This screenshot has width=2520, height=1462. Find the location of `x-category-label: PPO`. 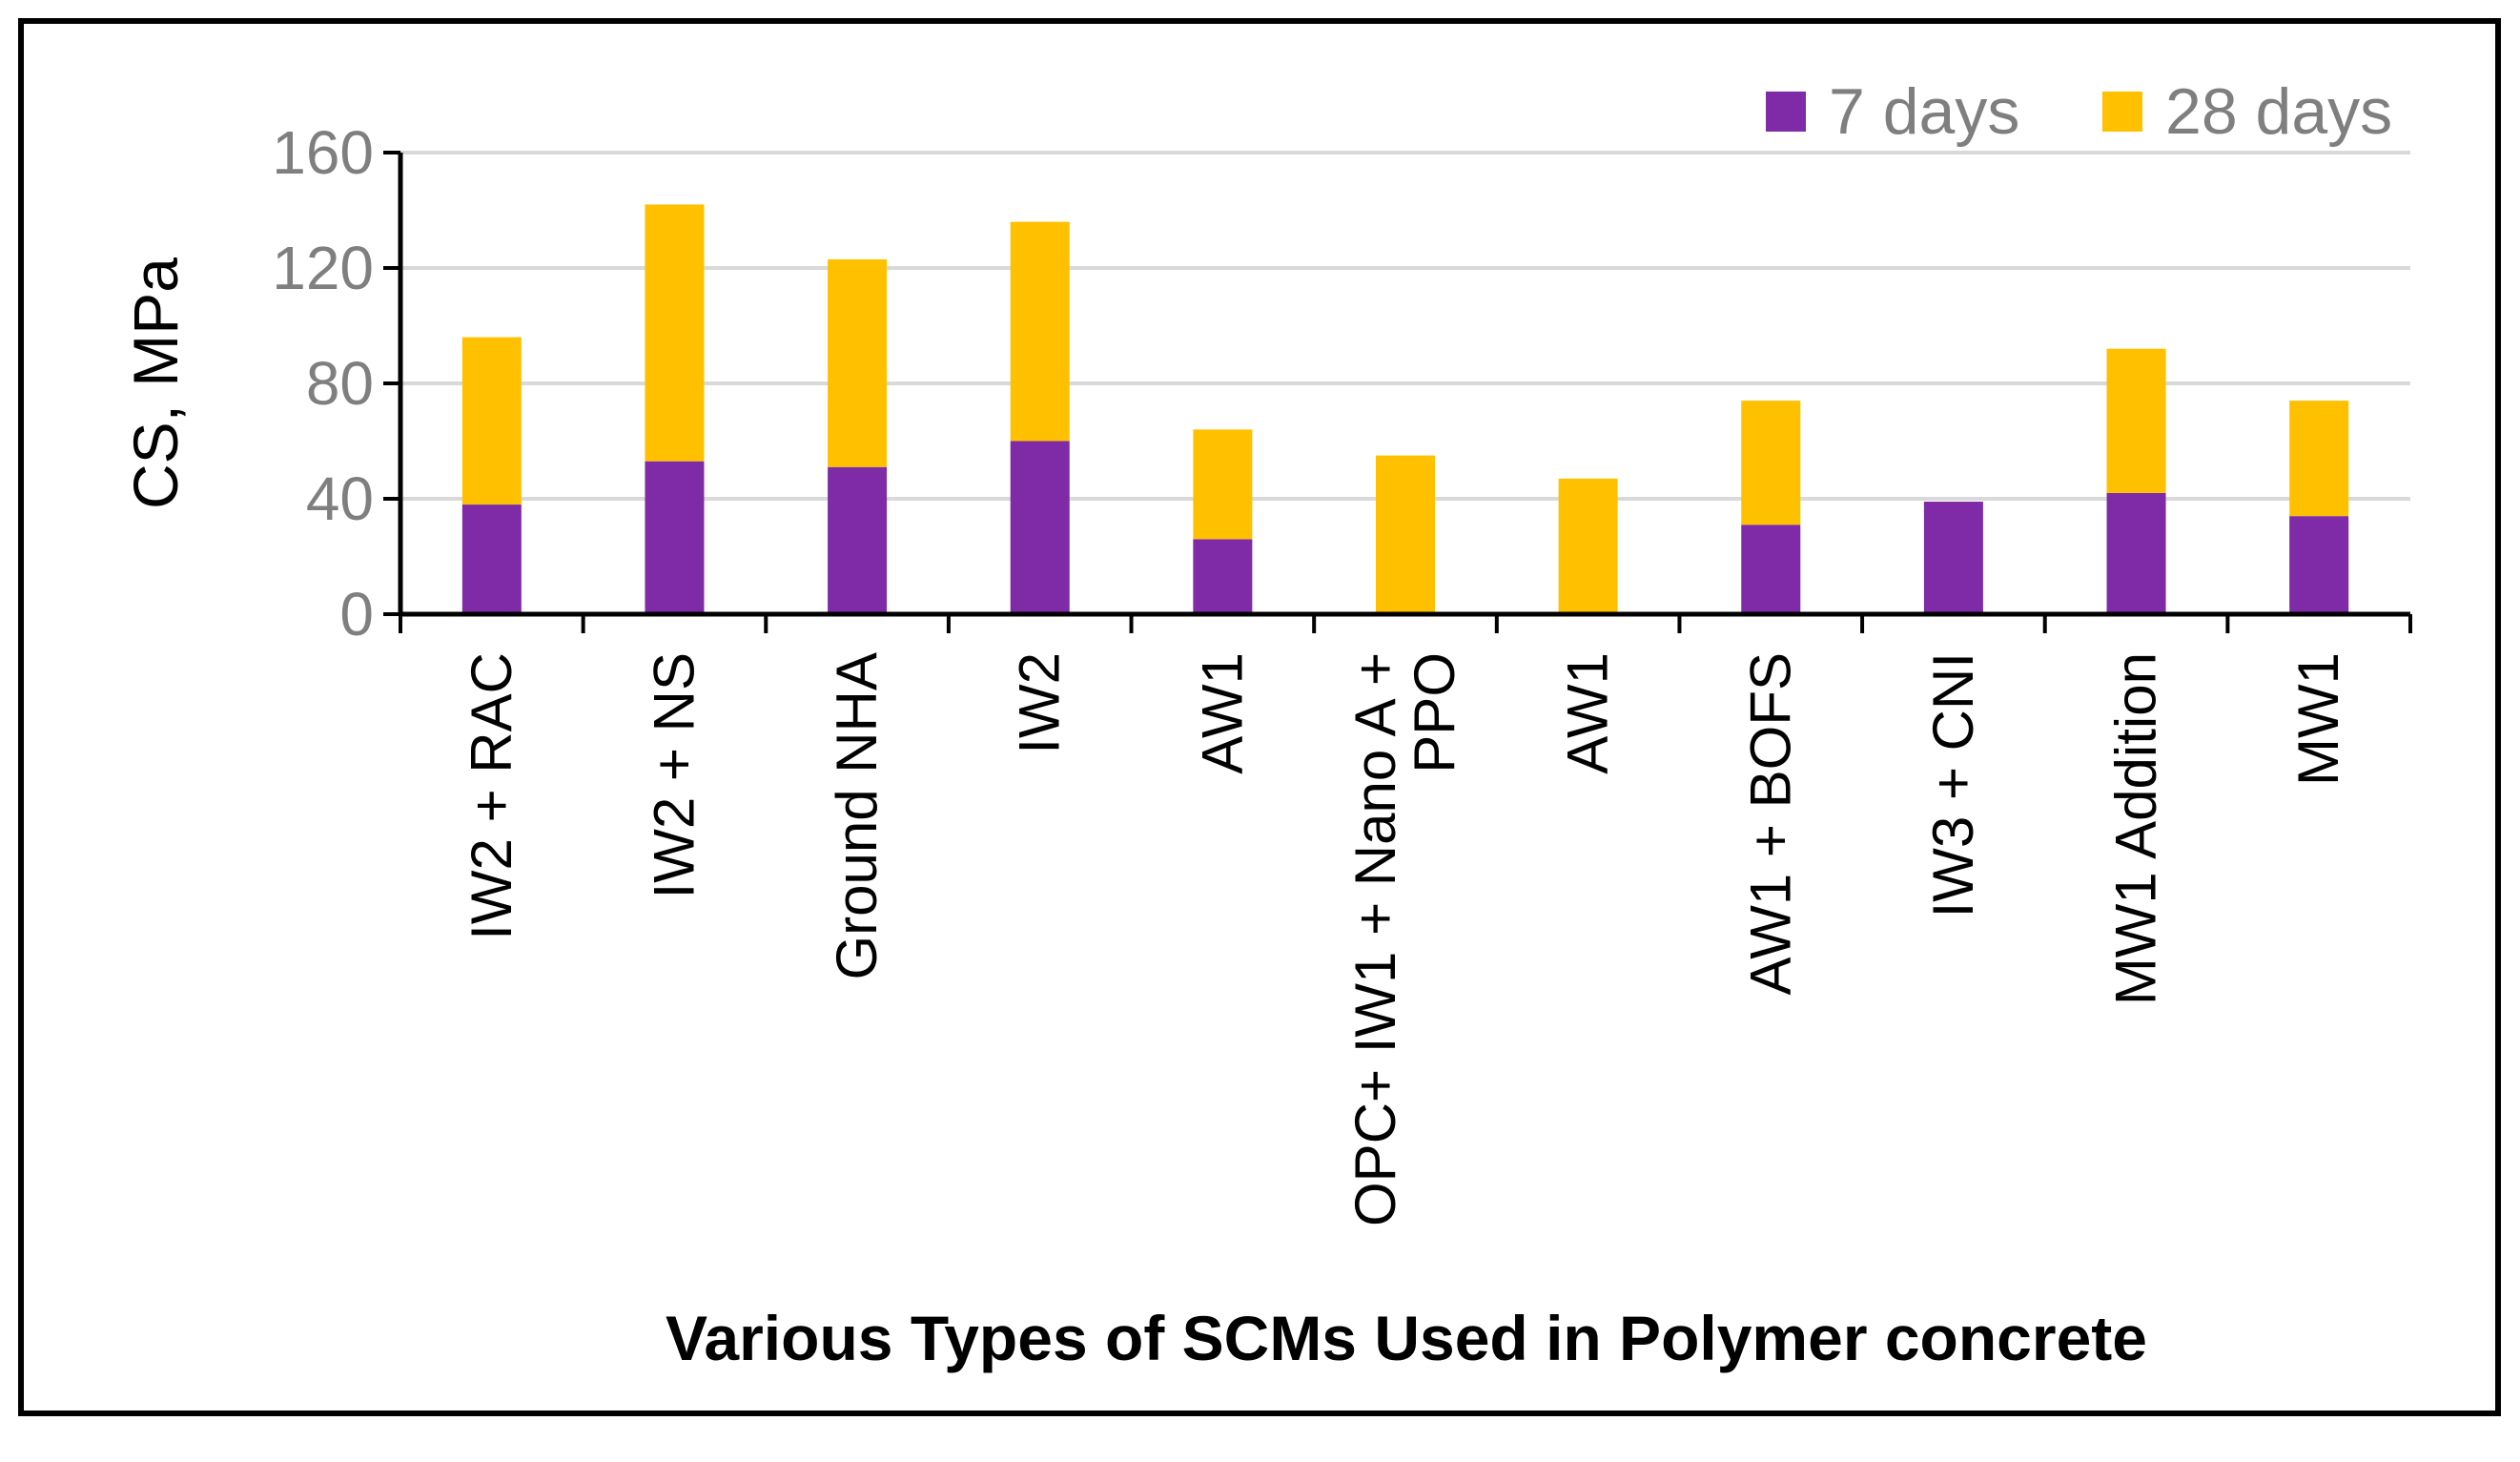

x-category-label: PPO is located at coordinates (1434, 712).